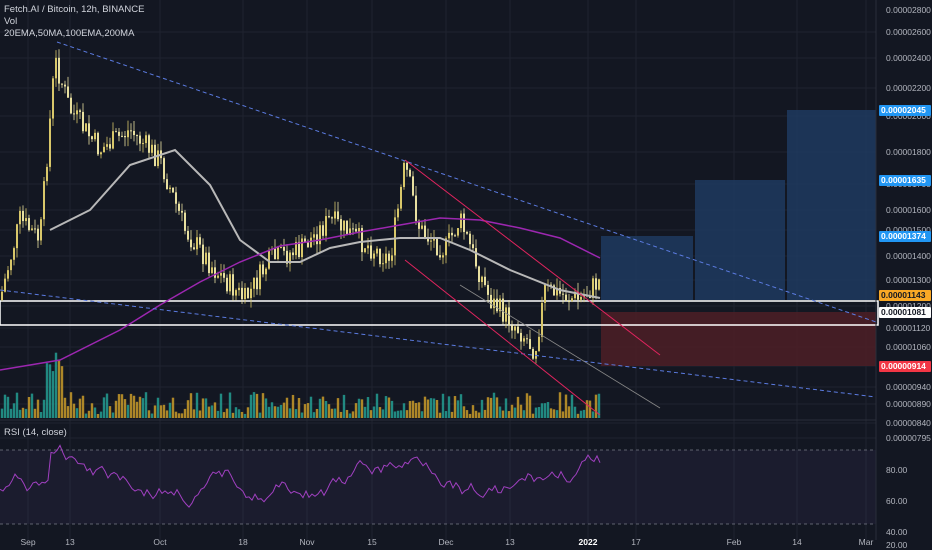 This screenshot has width=932, height=550. Describe the element at coordinates (908, 152) in the screenshot. I see `price-axis-tick: 0.00001800` at that location.